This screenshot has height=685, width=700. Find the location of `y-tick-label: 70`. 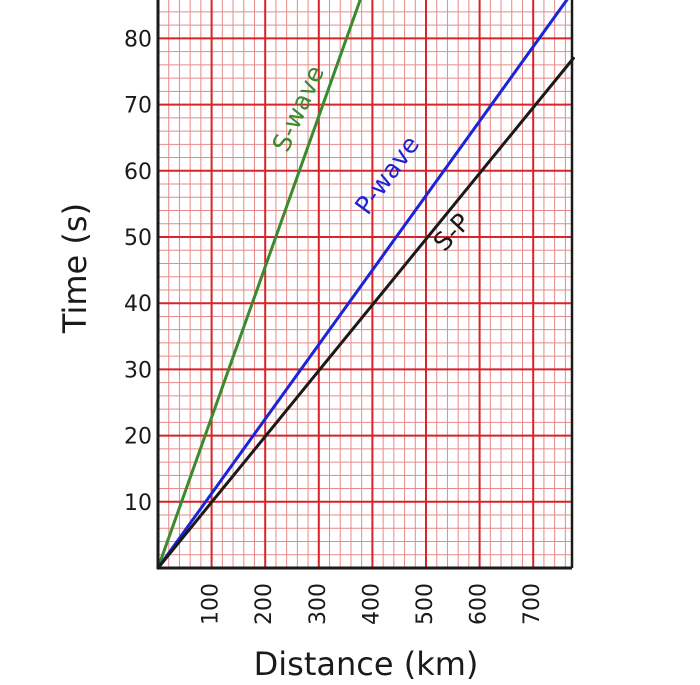

y-tick-label: 70 is located at coordinates (138, 106).